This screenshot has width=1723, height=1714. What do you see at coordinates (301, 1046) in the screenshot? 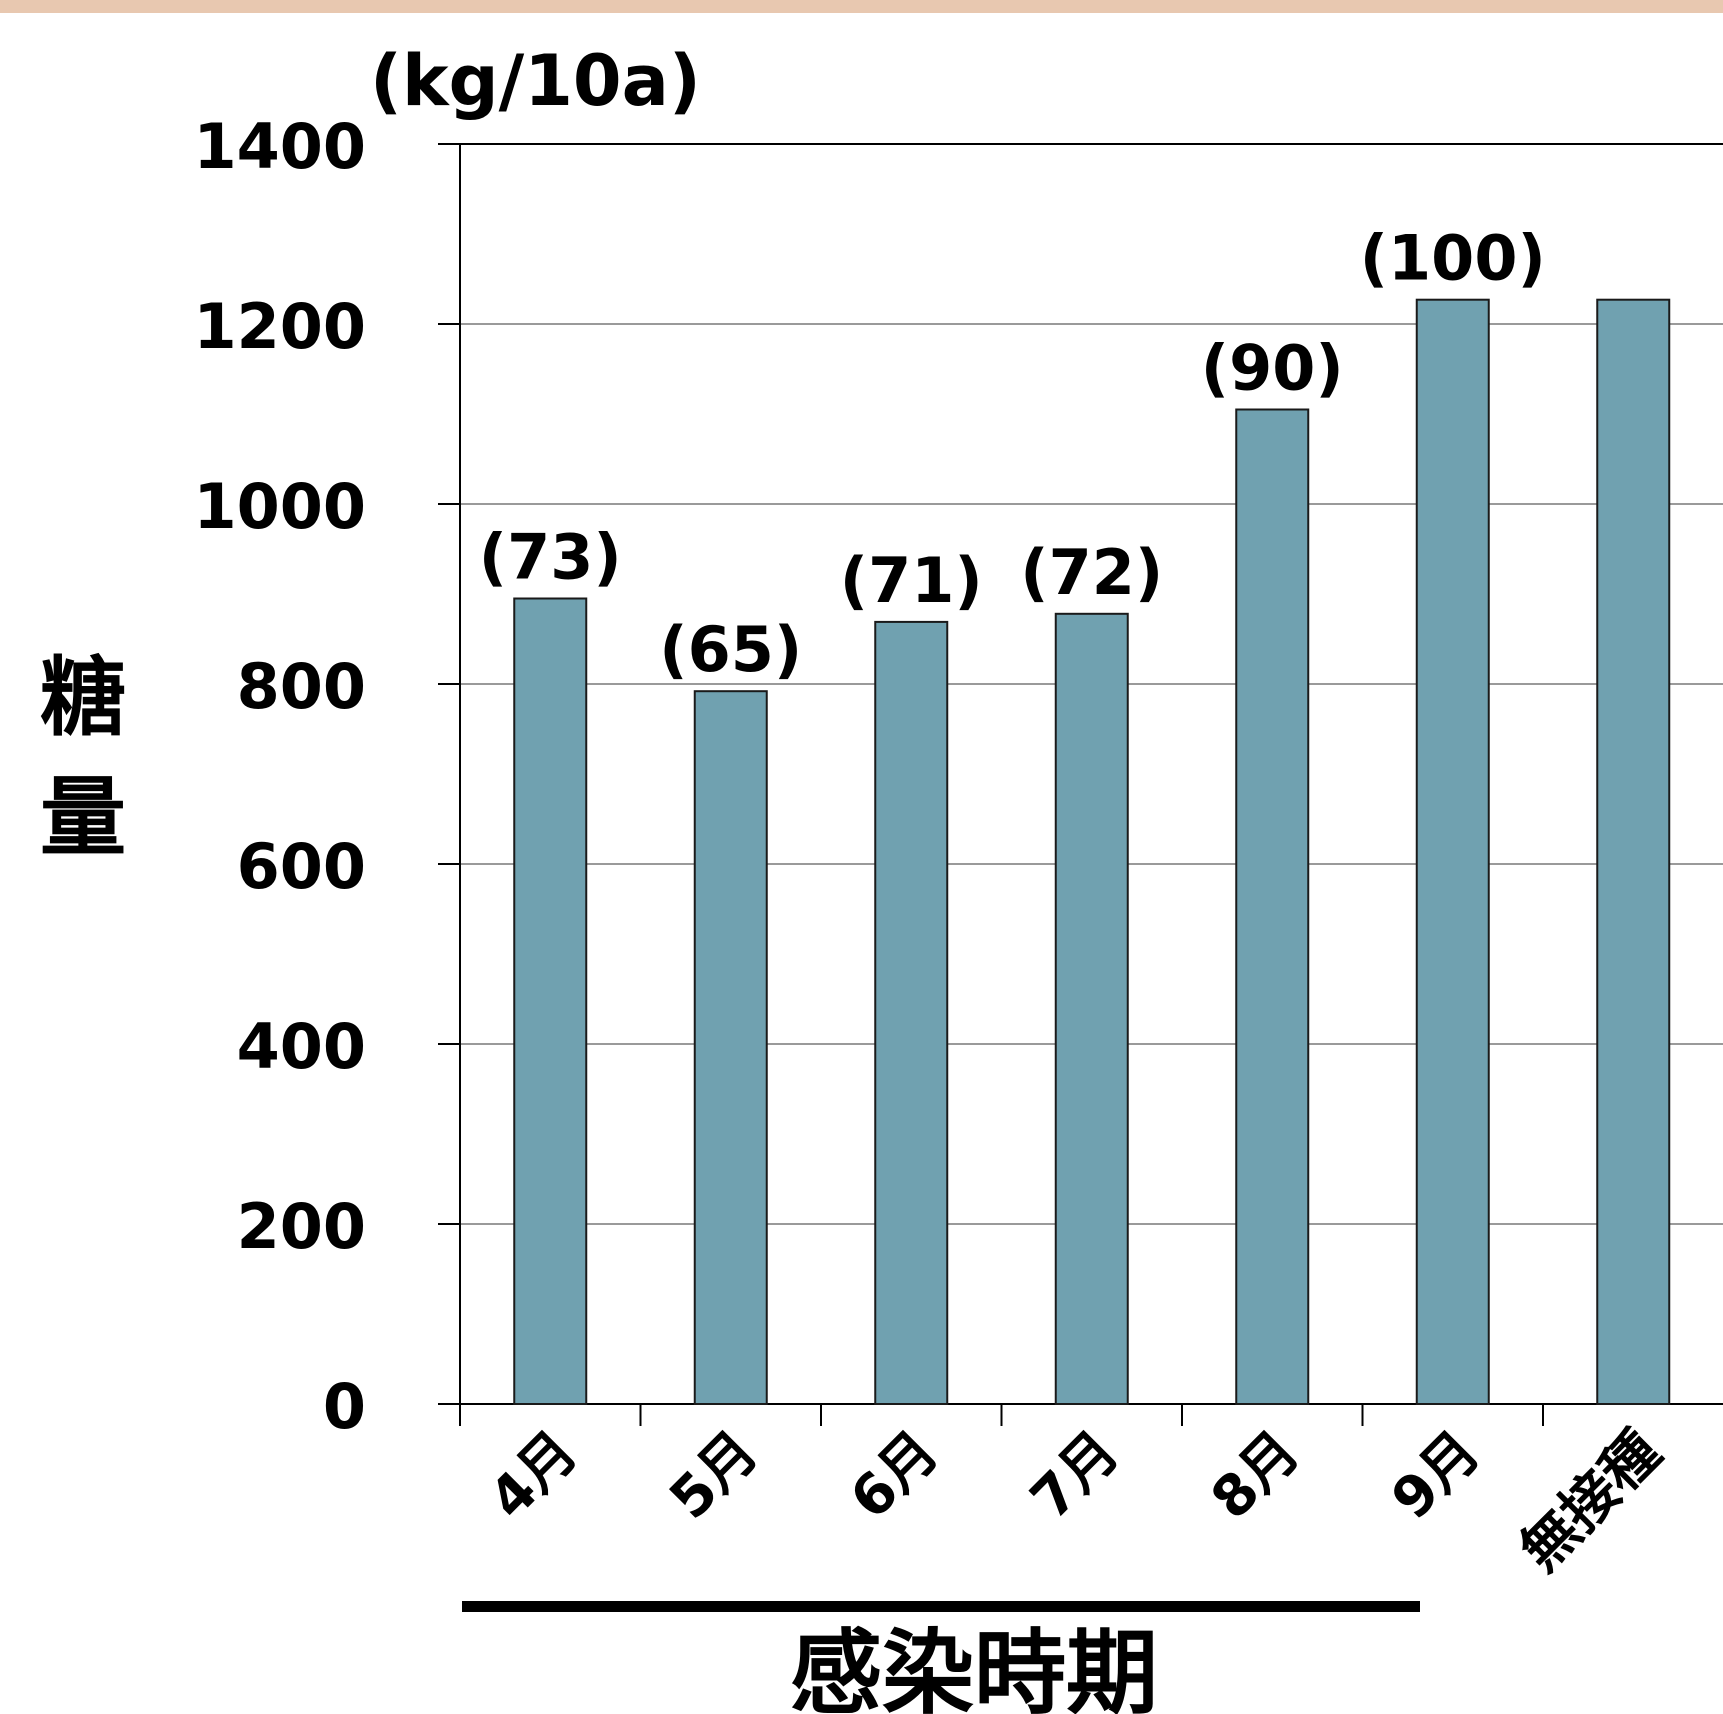
I see `y-tick-label: 400` at bounding box center [301, 1046].